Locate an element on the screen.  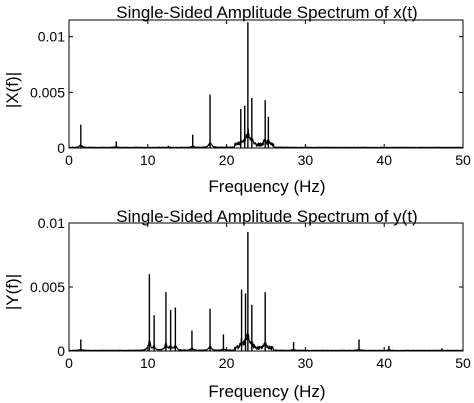
y-axis-label: |X(f)| is located at coordinates (12, 90).